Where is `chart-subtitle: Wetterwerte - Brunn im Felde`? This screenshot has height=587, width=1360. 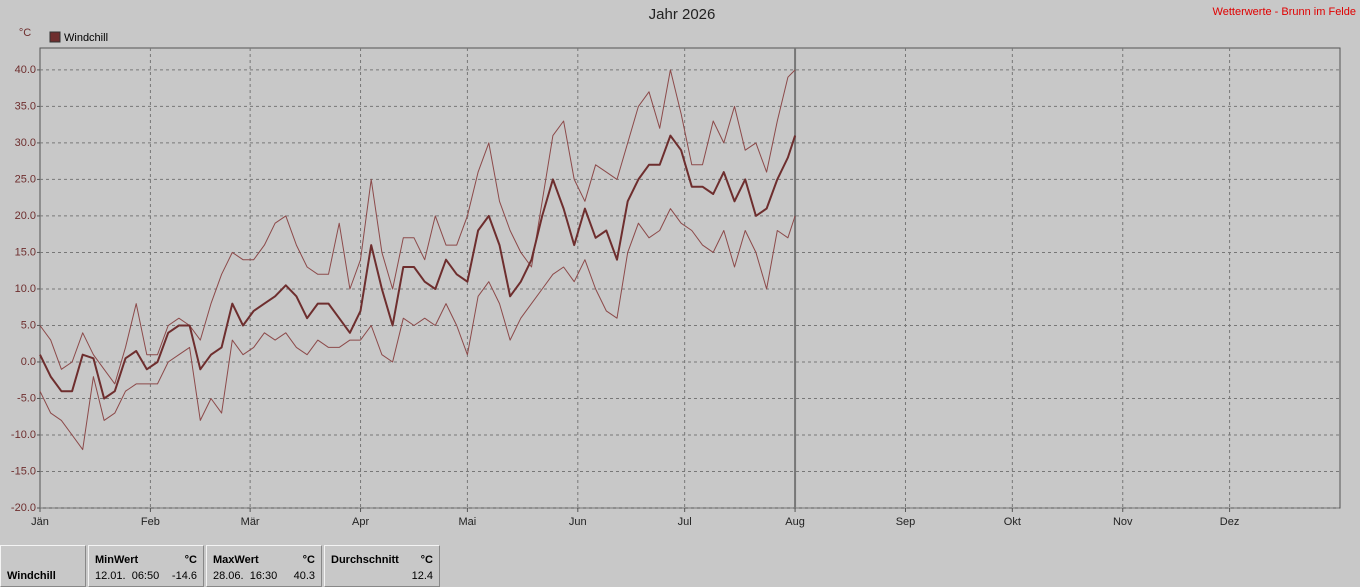
chart-subtitle: Wetterwerte - Brunn im Felde is located at coordinates (1284, 12).